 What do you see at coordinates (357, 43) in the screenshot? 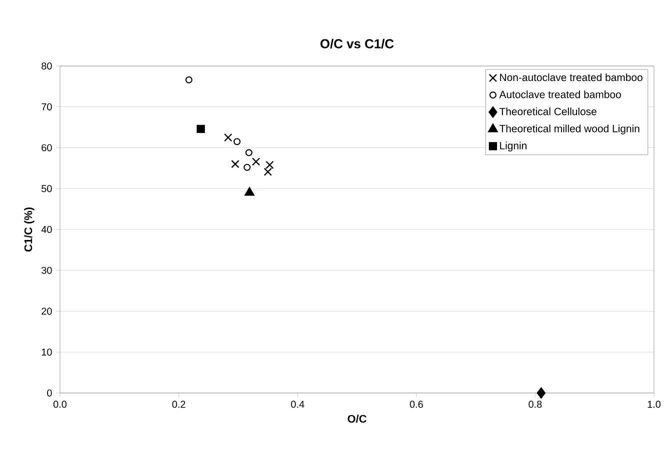
I see `chart-title: O/C vs C1/C` at bounding box center [357, 43].